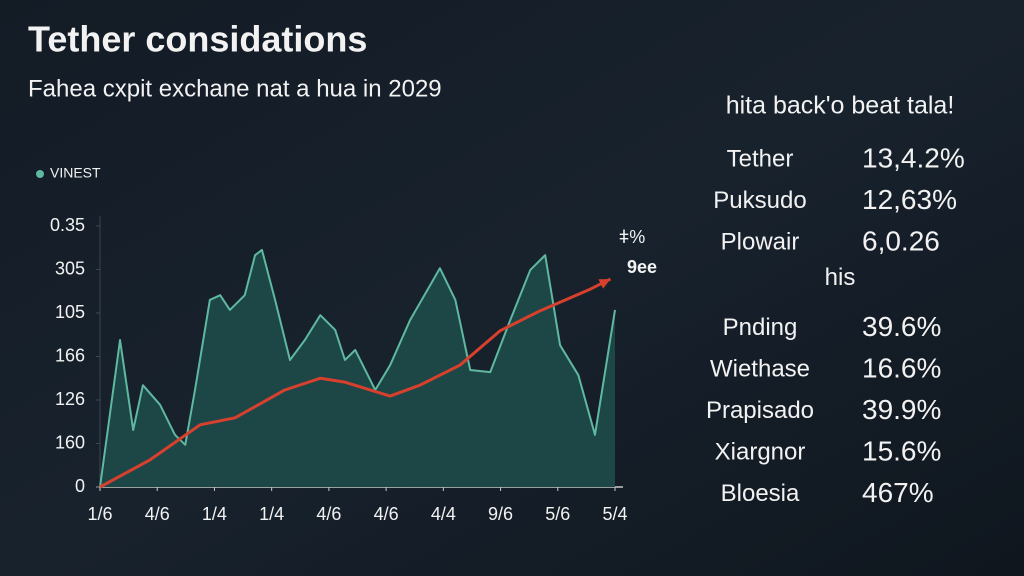  I want to click on x-tick-label: 5/6, so click(557, 514).